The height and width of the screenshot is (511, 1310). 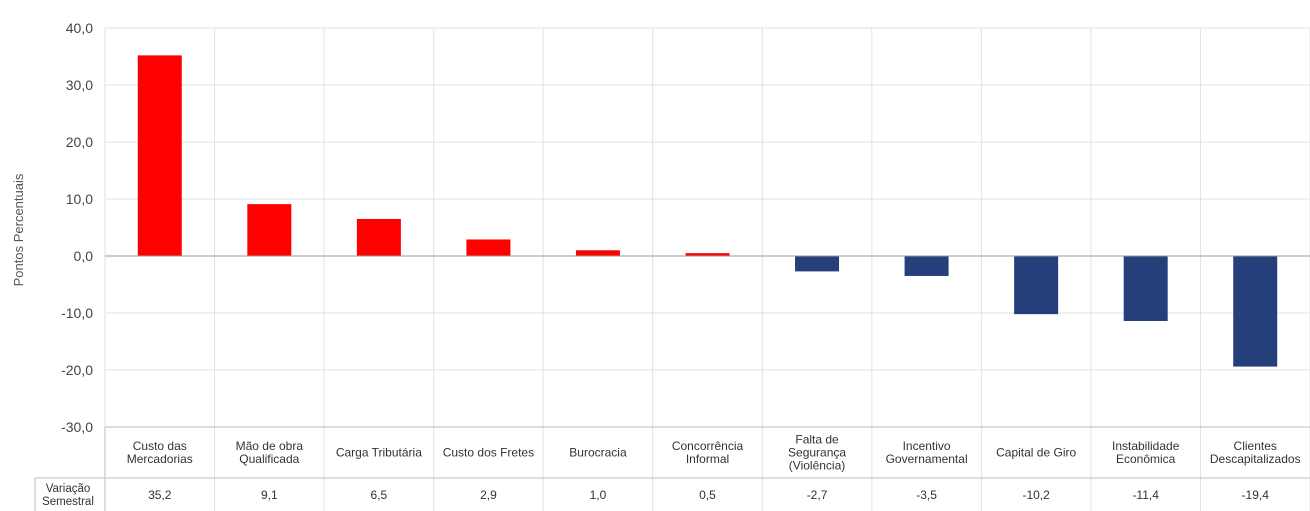 What do you see at coordinates (160, 495) in the screenshot?
I see `data-value-label: 35,2` at bounding box center [160, 495].